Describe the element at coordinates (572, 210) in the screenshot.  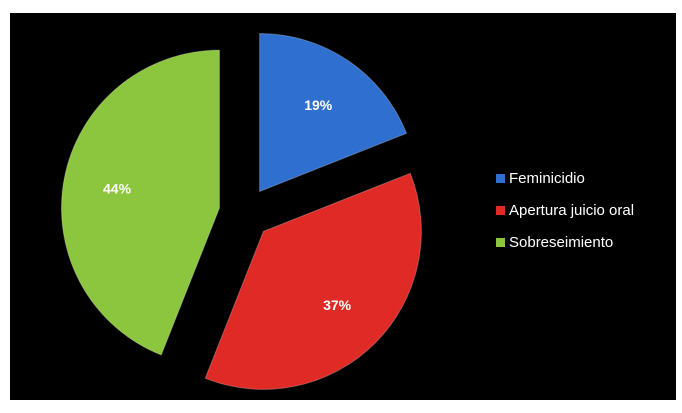
I see `legend-label: Apertura juicio oral` at that location.